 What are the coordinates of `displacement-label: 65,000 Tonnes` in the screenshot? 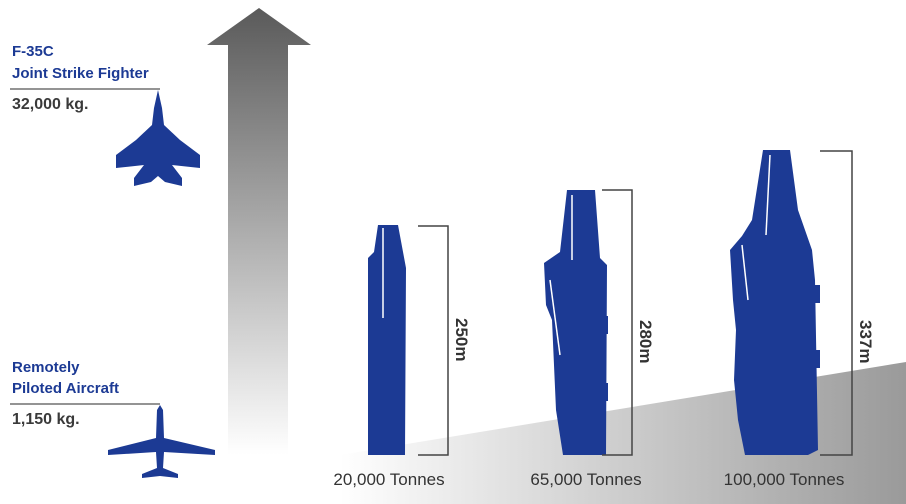 It's located at (585, 479).